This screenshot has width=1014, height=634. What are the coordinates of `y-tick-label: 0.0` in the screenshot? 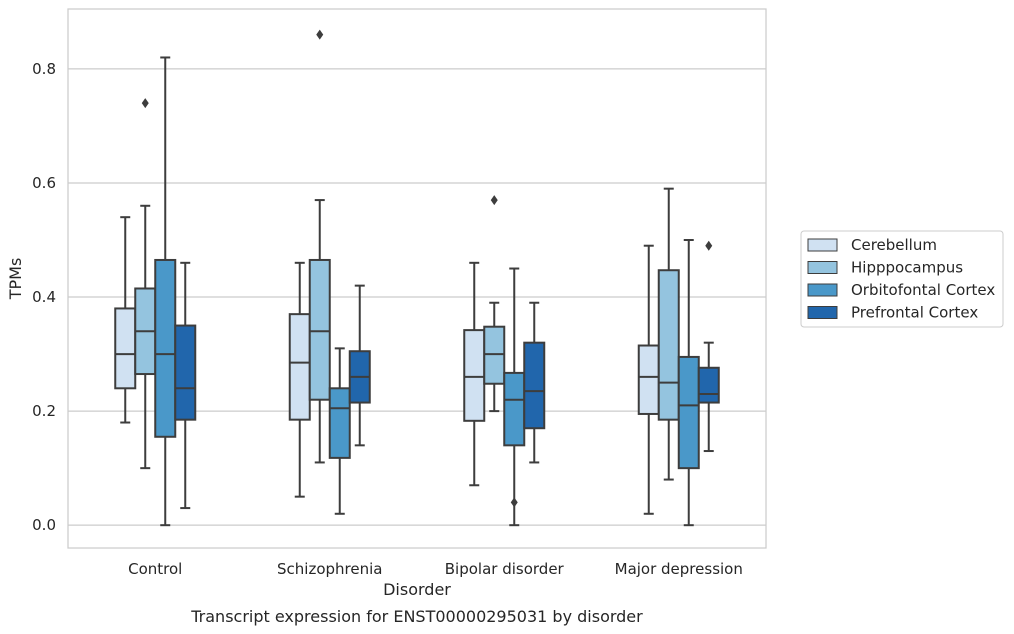 It's located at (44, 525).